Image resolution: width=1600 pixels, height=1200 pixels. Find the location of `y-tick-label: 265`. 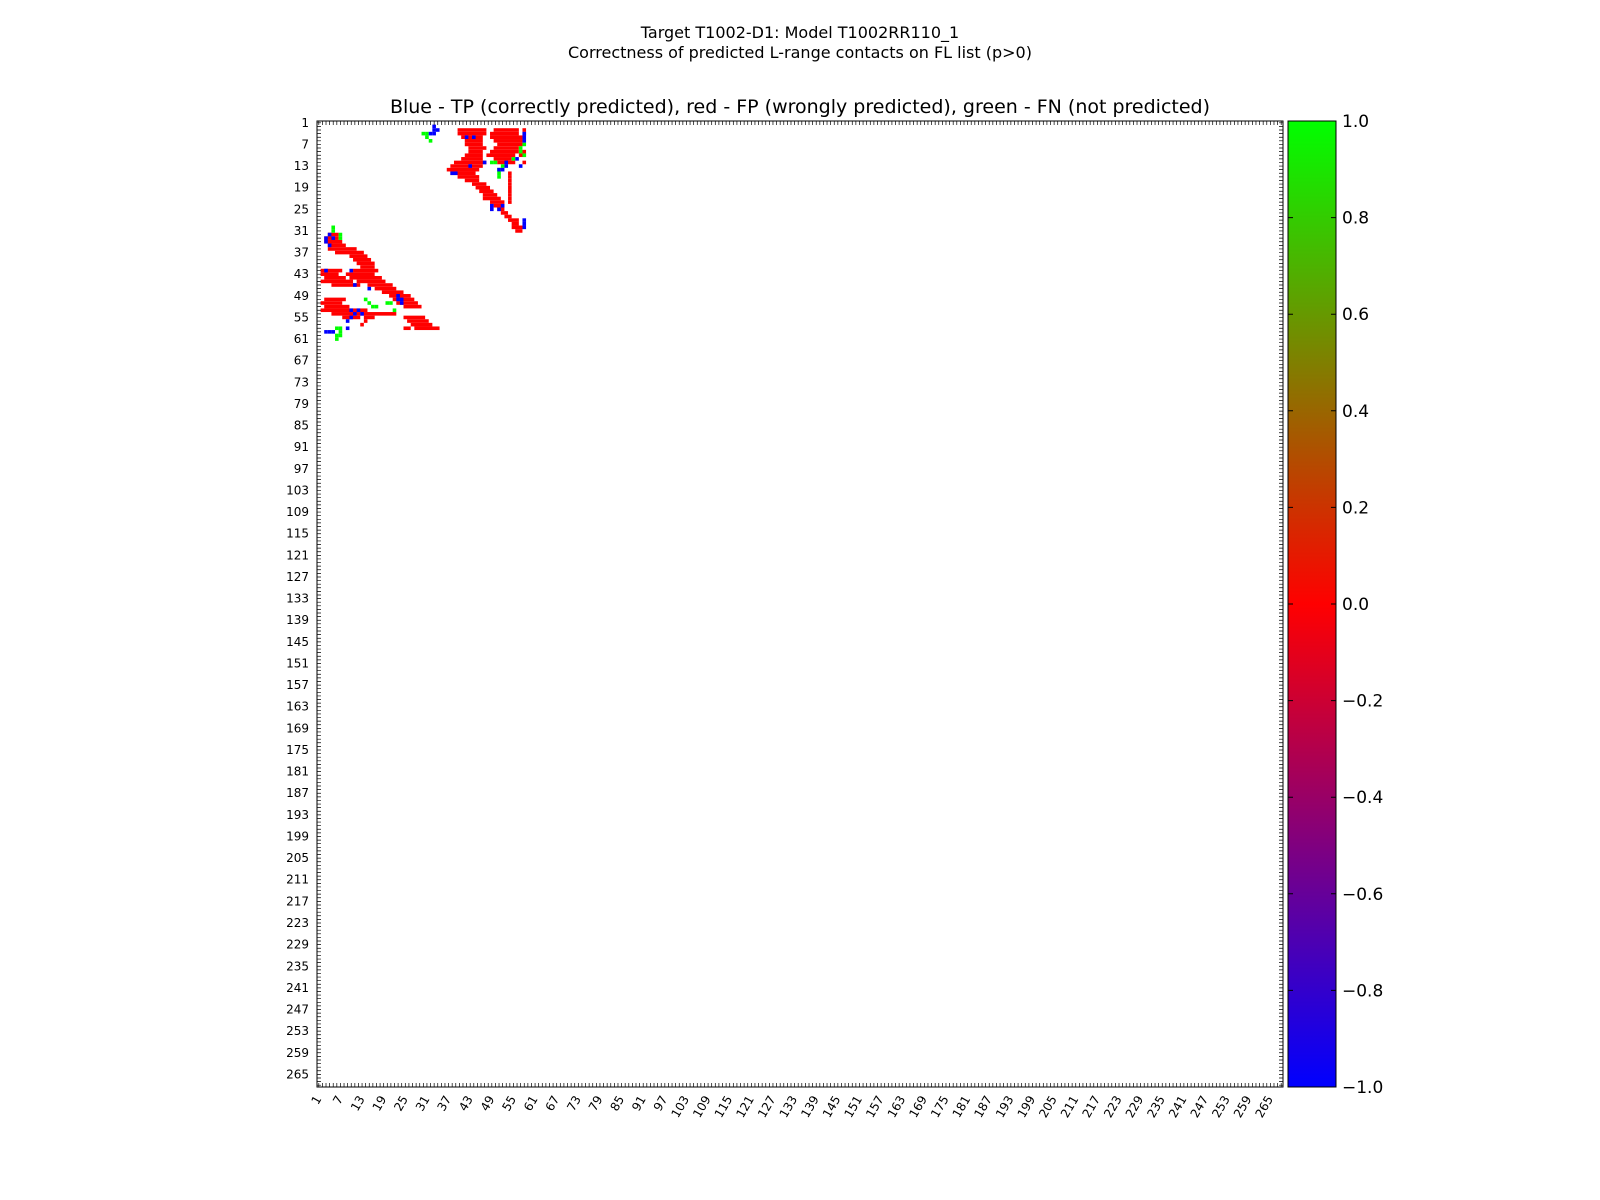

y-tick-label: 265 is located at coordinates (297, 1074).